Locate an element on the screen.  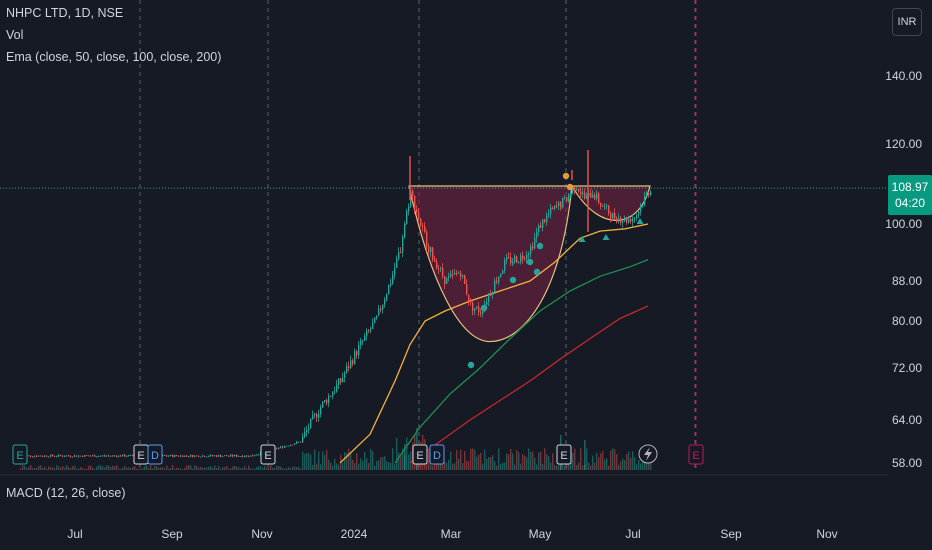
badge-frame is located at coordinates (437, 454).